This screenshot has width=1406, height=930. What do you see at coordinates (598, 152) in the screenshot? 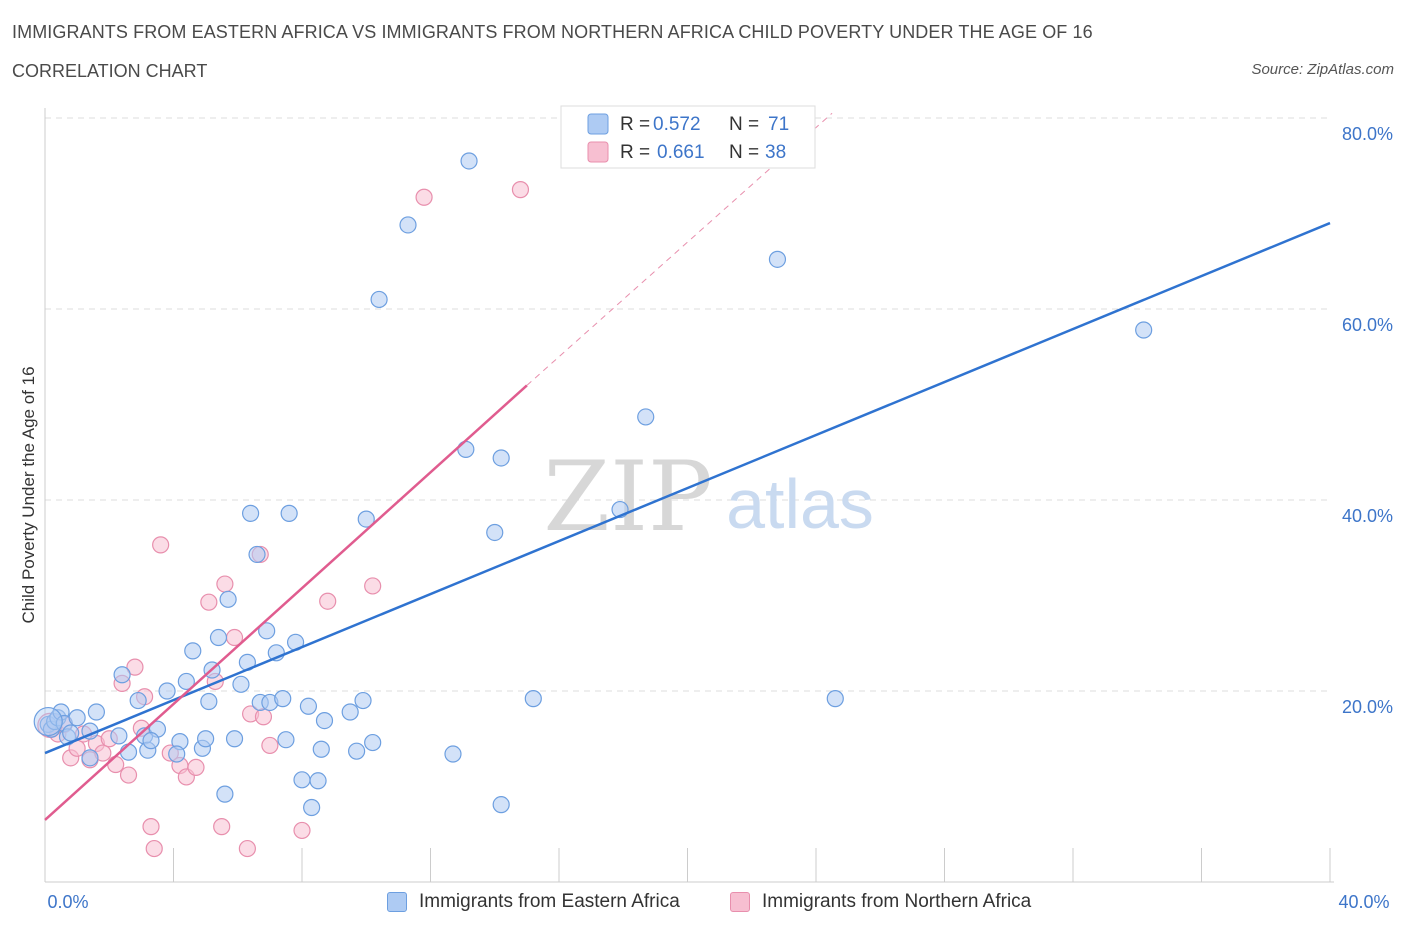
I see `legend-swatch-northern-africa` at bounding box center [598, 152].